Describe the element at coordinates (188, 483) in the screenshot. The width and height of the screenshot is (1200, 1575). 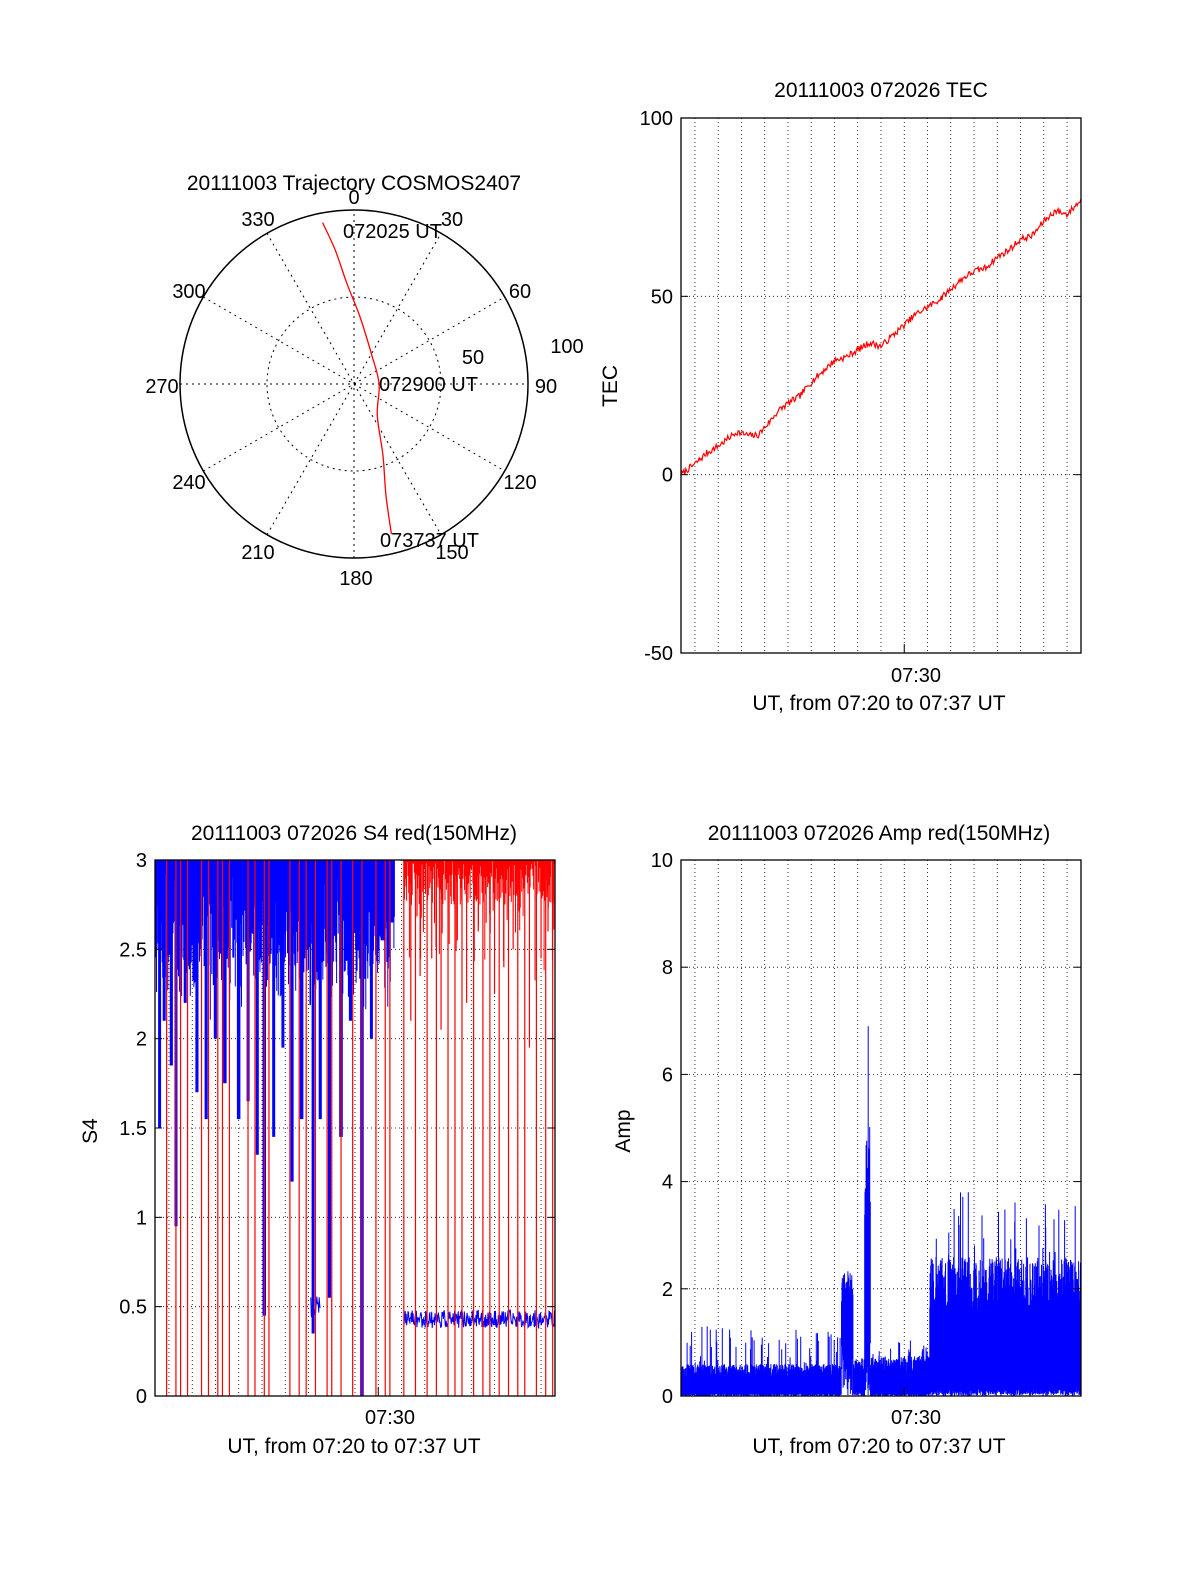
I see `azimuth-label-240: 240` at that location.